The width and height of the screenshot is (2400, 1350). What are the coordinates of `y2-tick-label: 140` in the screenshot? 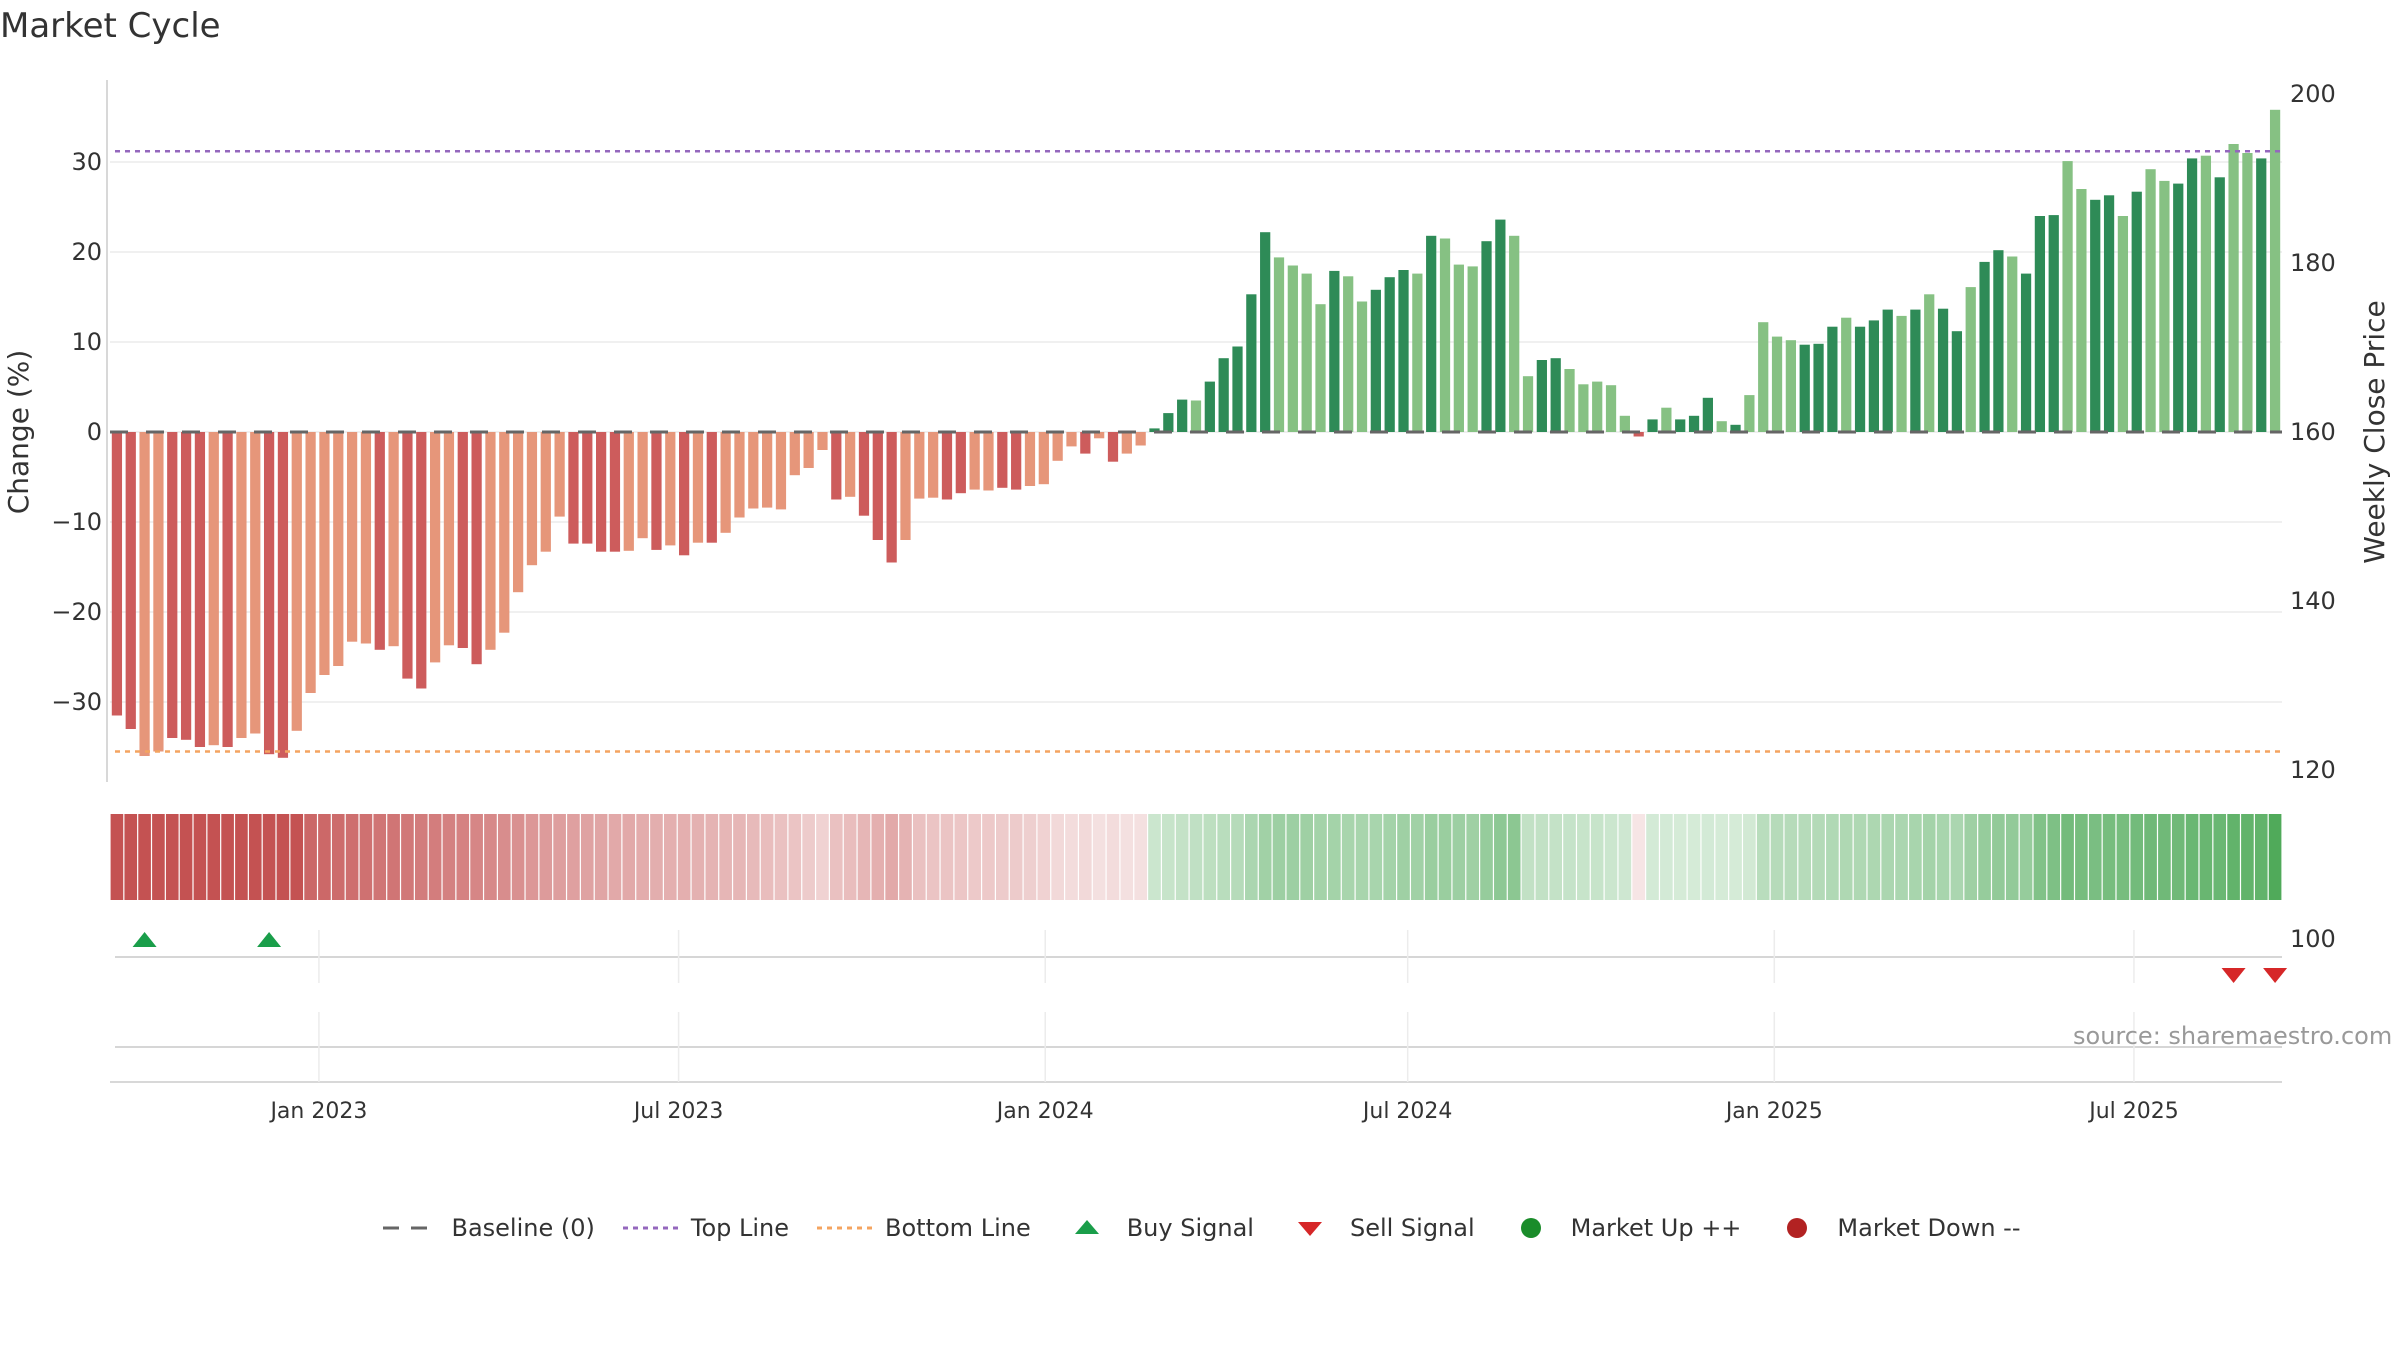 It's located at (2313, 601).